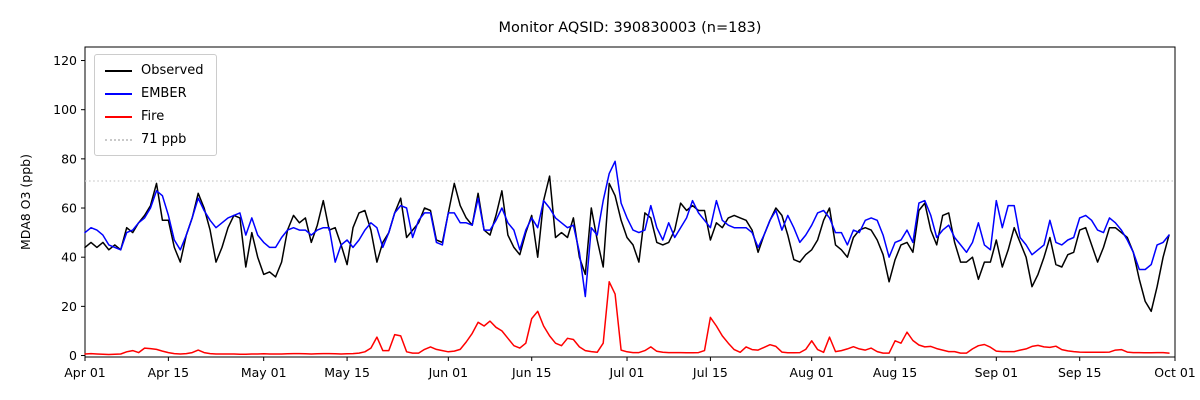  I want to click on y-tick-label: 0, so click(73, 355).